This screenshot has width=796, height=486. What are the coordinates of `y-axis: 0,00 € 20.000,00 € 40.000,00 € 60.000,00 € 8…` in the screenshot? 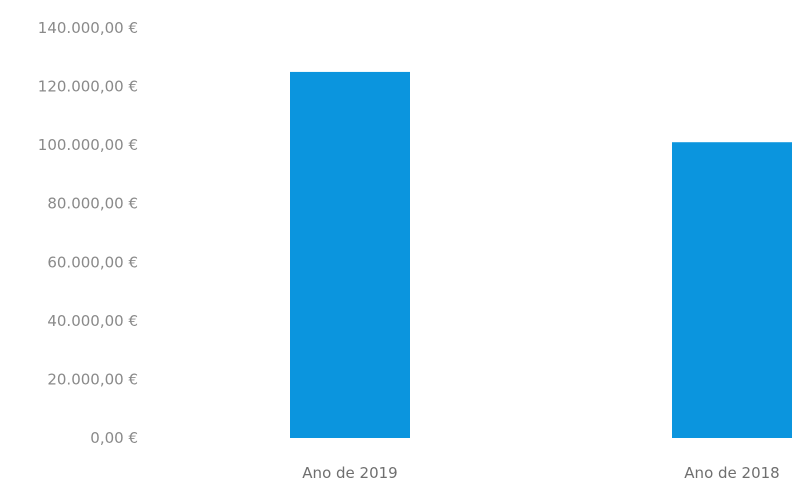 It's located at (88, 233).